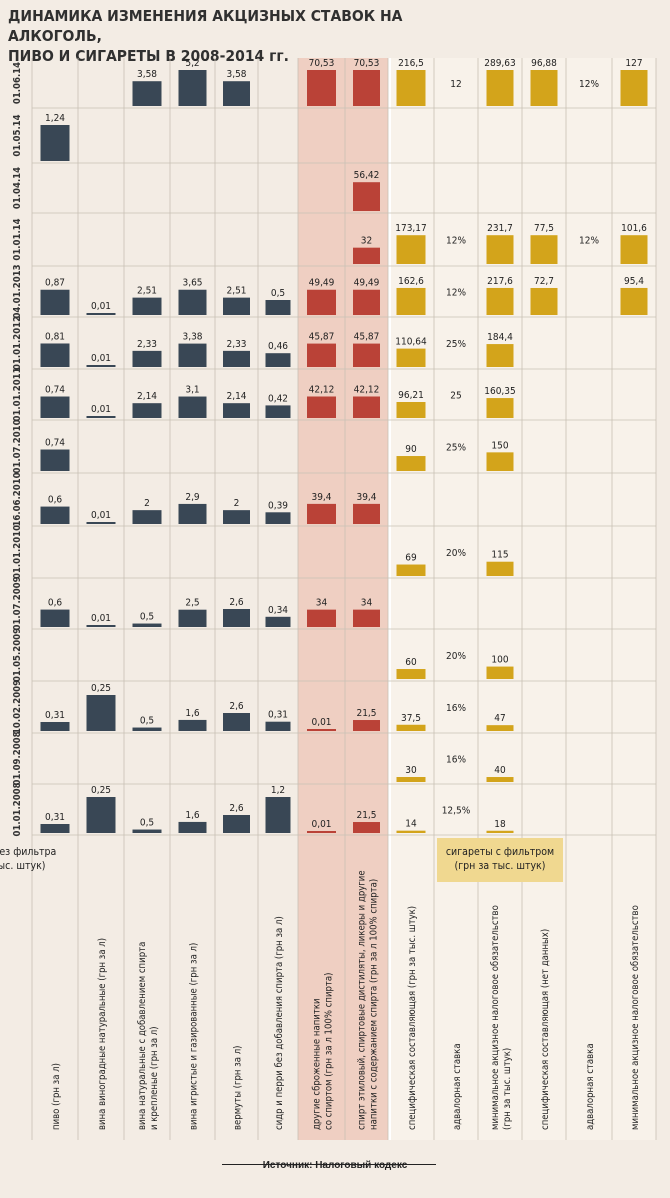  I want to click on value-label: 0,46, so click(278, 346).